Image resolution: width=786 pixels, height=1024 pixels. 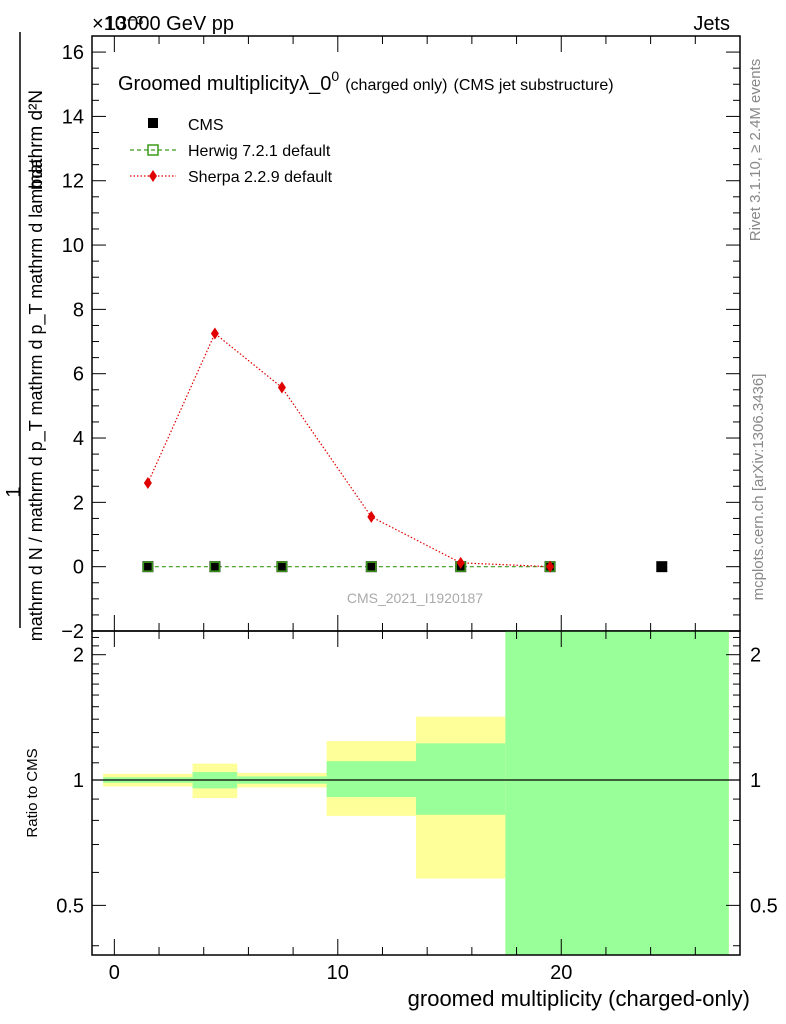 What do you see at coordinates (758, 487) in the screenshot?
I see `mcplots-label: mcplots.cern.ch [arXiv:1306.3436]` at bounding box center [758, 487].